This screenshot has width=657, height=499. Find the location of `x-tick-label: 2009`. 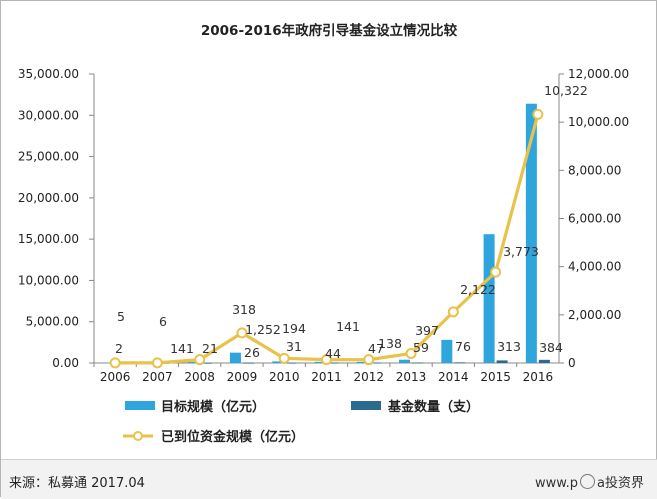

x-tick-label: 2009 is located at coordinates (242, 377).